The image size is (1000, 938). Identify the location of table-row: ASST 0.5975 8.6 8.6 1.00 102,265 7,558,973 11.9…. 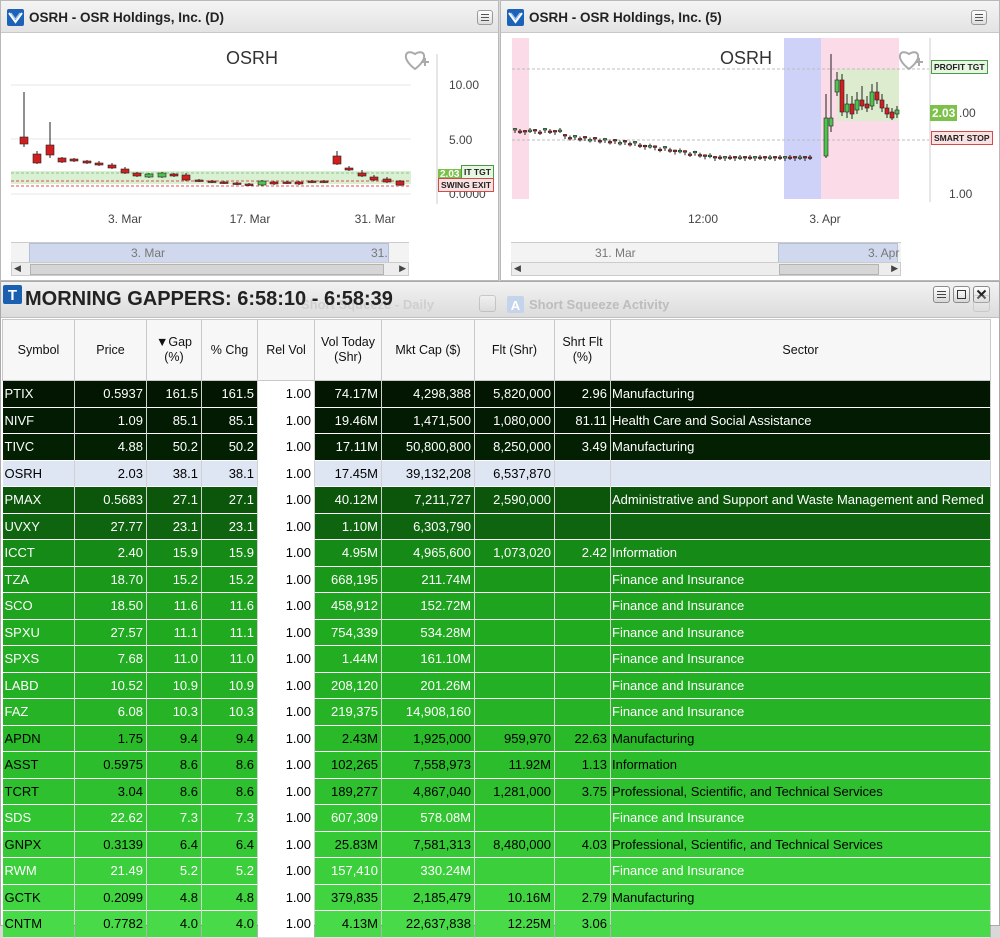
(496, 765).